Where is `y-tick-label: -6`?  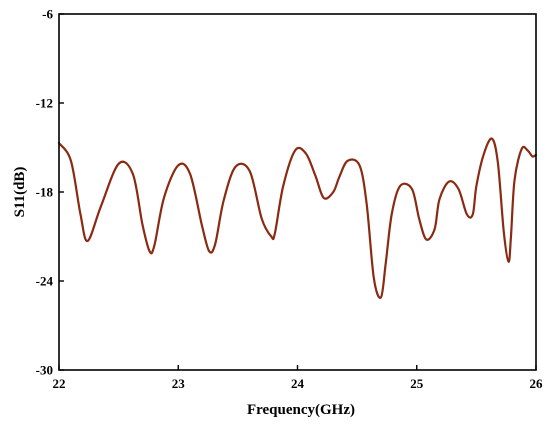 y-tick-label: -6 is located at coordinates (47, 14).